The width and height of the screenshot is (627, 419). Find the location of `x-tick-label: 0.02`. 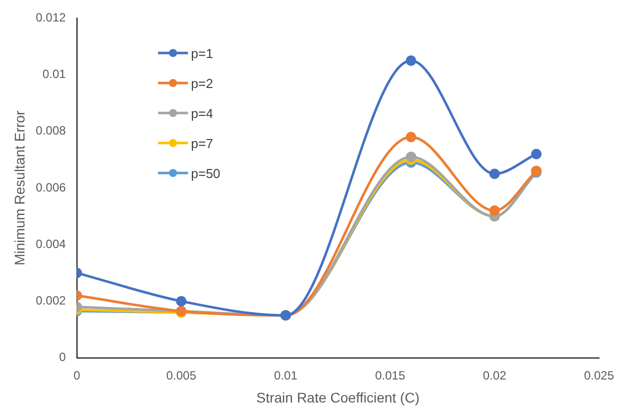

x-tick-label: 0.02 is located at coordinates (494, 375).